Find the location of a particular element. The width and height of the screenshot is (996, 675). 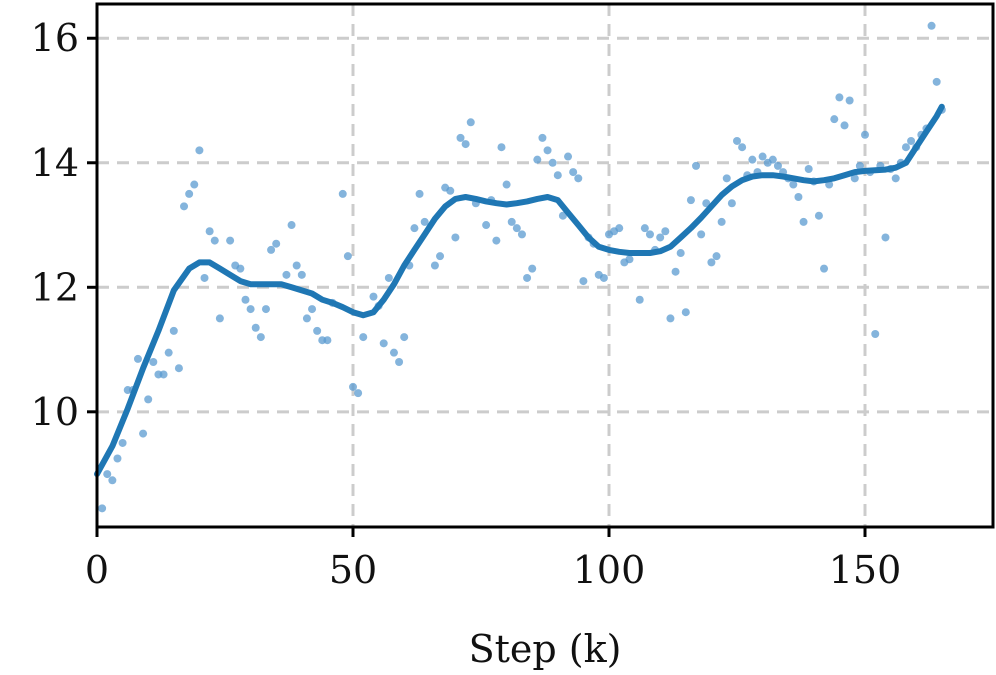

x-axis-label: Step (k) is located at coordinates (545, 649).